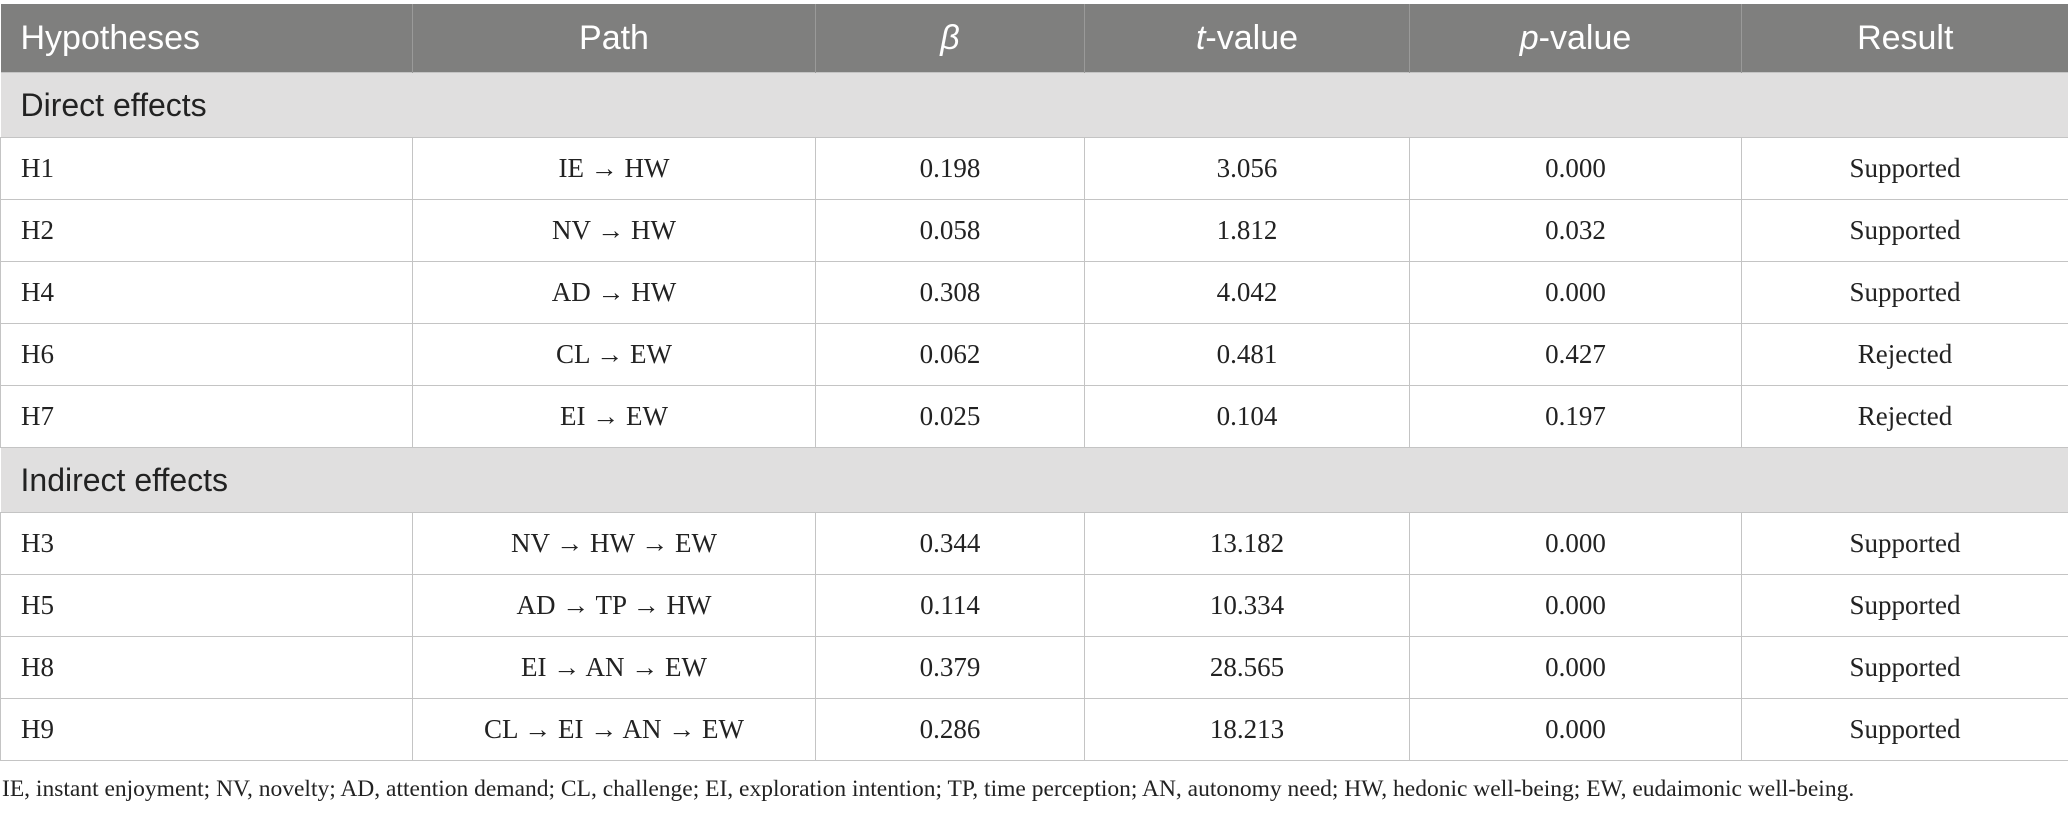 This screenshot has width=2068, height=814. What do you see at coordinates (206, 729) in the screenshot?
I see `hypothesis-cell: H9` at bounding box center [206, 729].